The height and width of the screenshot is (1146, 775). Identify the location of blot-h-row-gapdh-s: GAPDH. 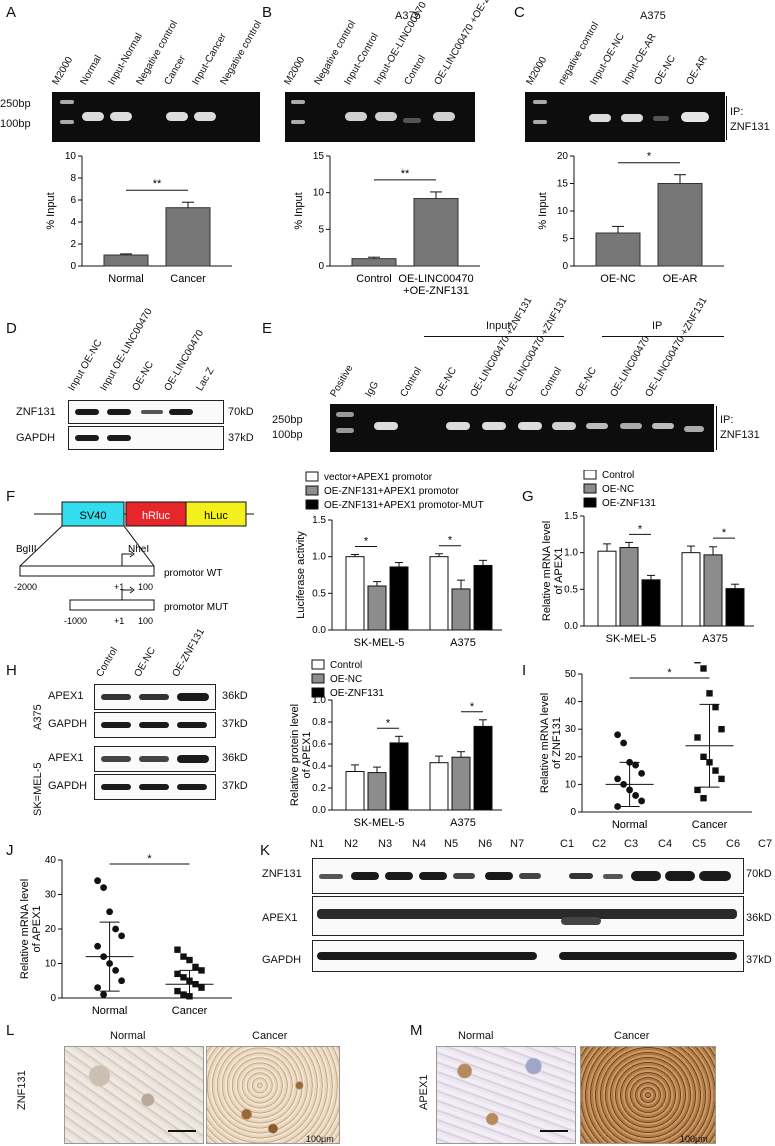
(68, 786).